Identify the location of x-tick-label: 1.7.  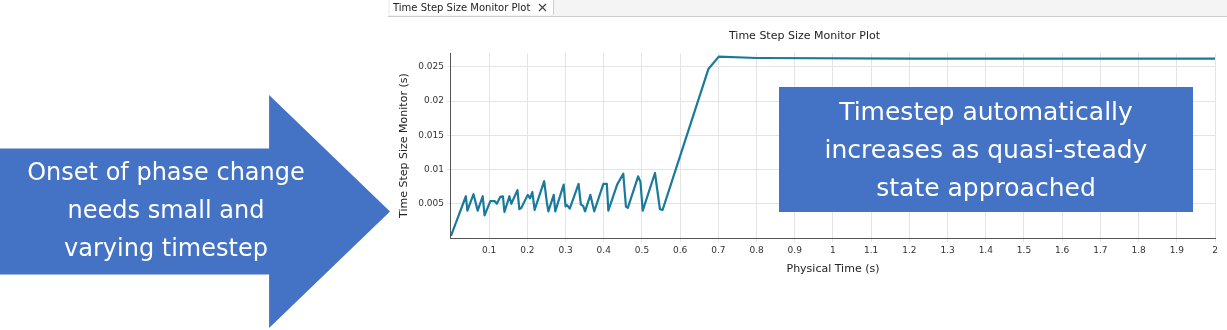
(1100, 249).